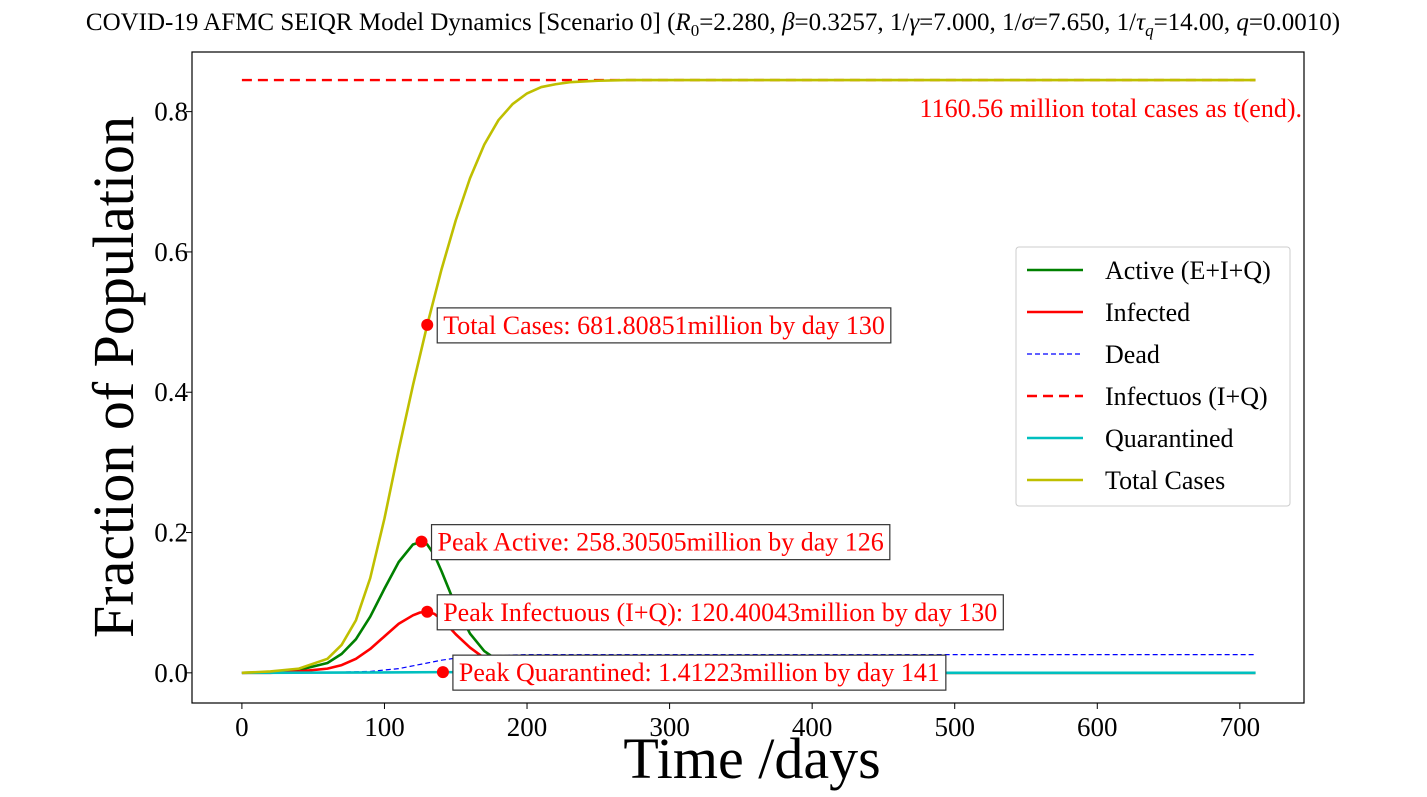 The image size is (1427, 797). I want to click on y-axis-label: Fraction of Population, so click(113, 377).